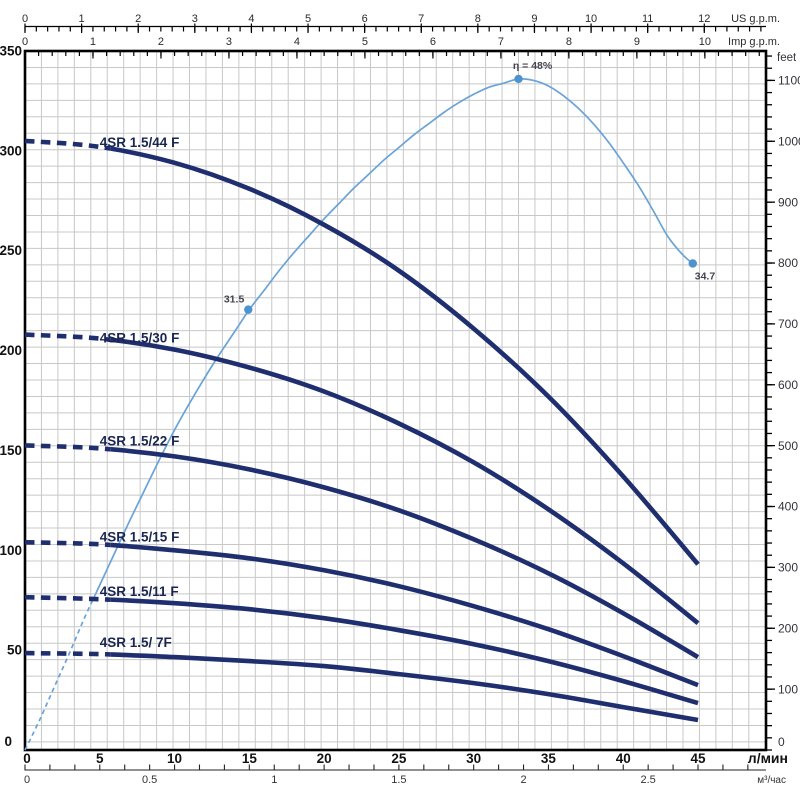 The image size is (800, 800). I want to click on pump-curve-dashed-4SR-1.5-7F, so click(67, 653).